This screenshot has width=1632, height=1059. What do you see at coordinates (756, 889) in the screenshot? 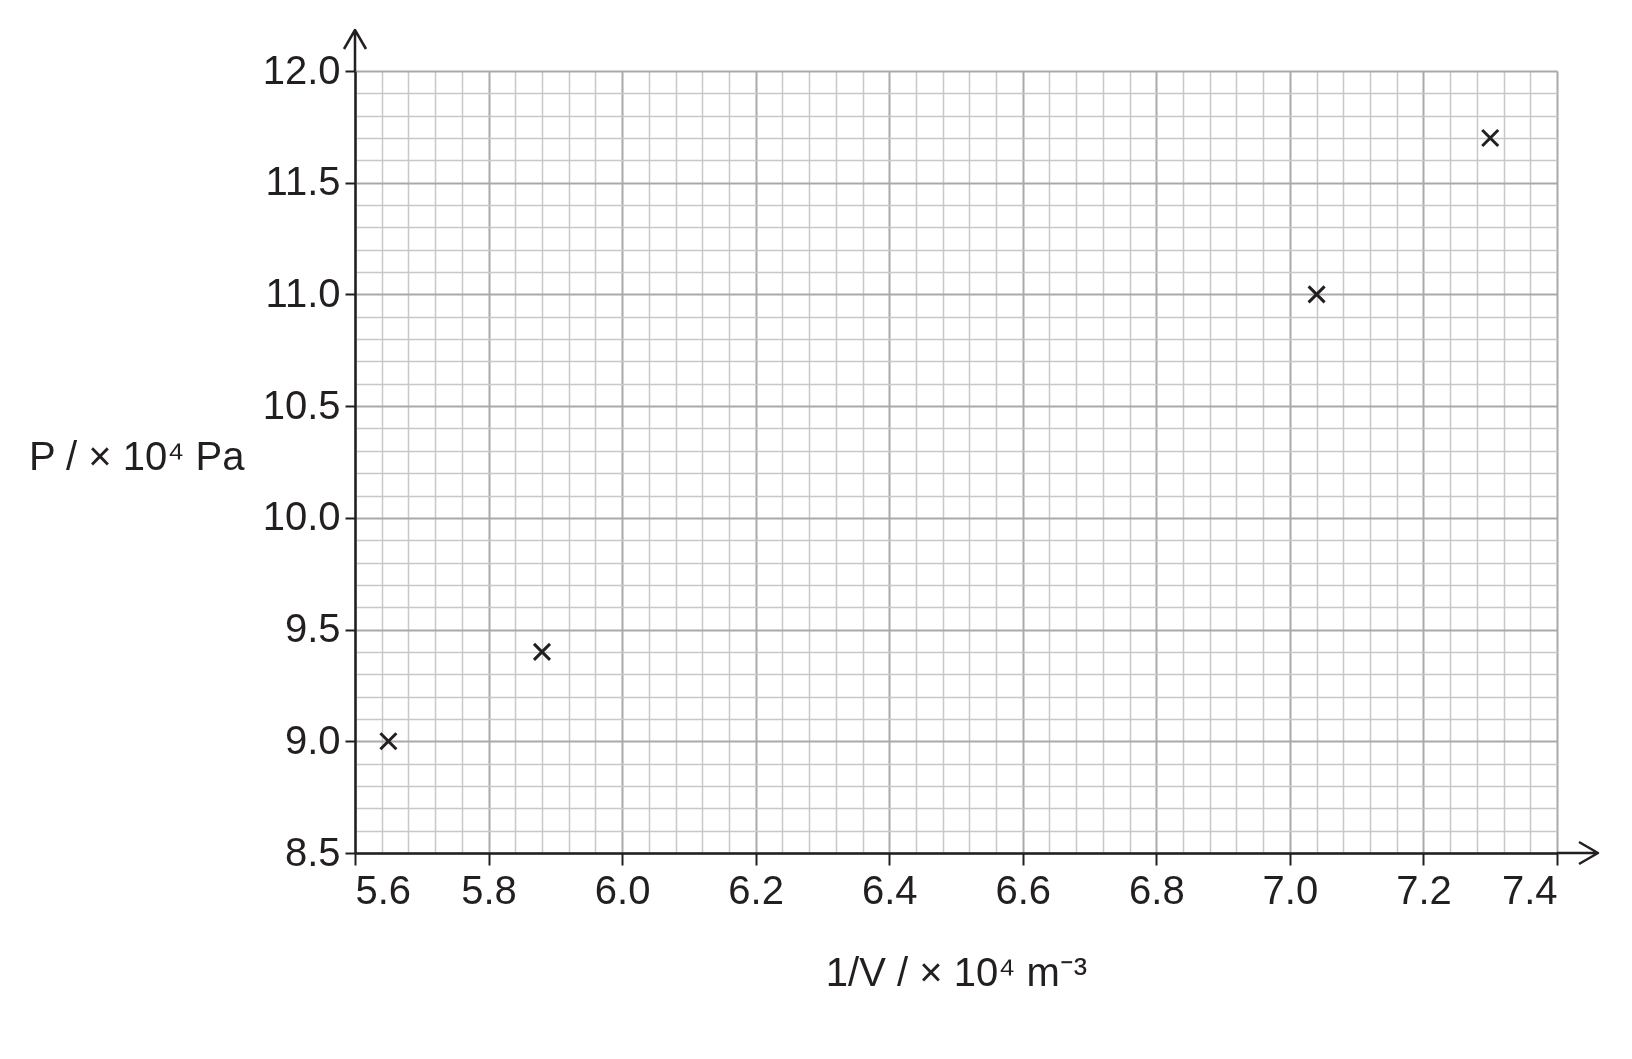
I see `x-tick-label: 6.2` at bounding box center [756, 889].